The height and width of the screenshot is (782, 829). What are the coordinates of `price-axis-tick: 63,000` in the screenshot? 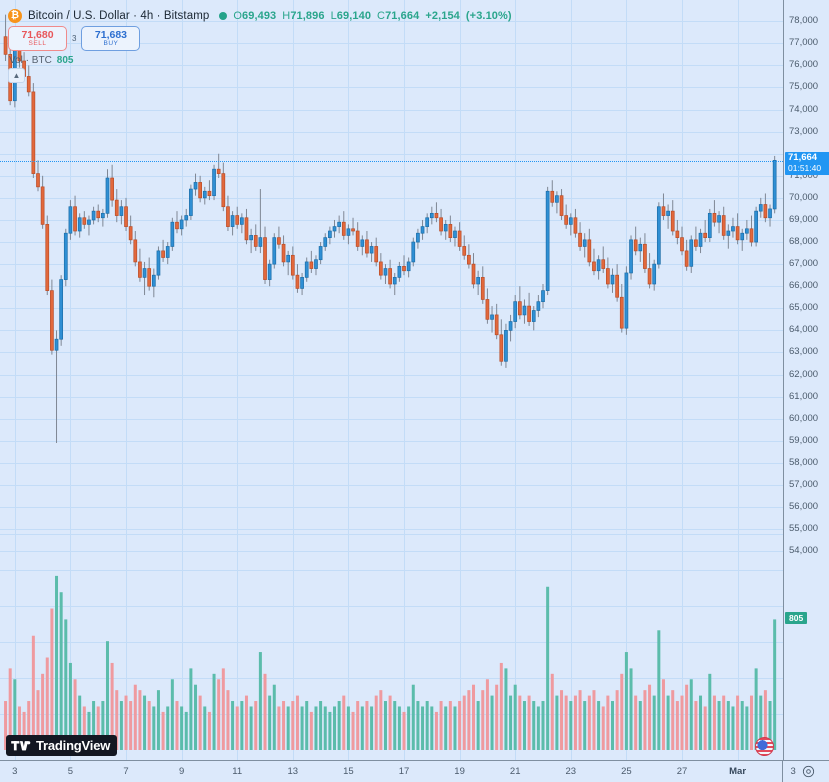 It's located at (804, 352).